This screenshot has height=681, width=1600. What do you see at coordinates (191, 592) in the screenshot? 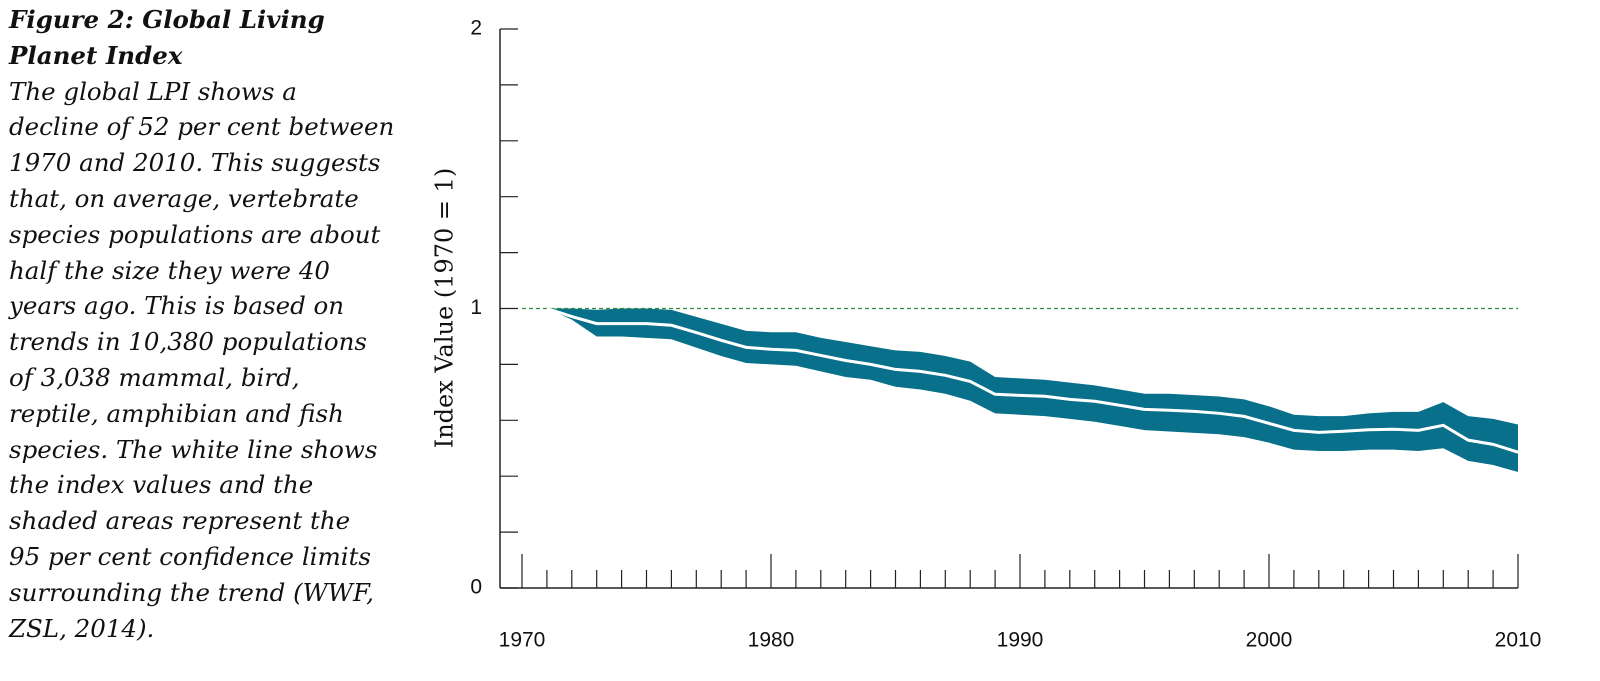
I see `caption-text: surrounding the trend (WWF,` at bounding box center [191, 592].